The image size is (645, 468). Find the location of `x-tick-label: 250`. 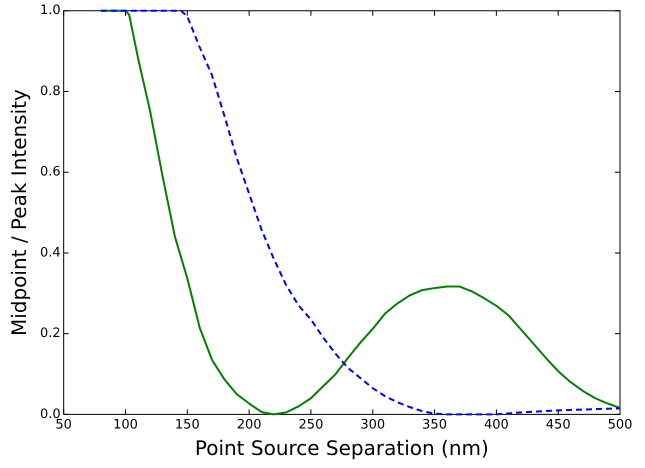

x-tick-label: 250 is located at coordinates (311, 425).